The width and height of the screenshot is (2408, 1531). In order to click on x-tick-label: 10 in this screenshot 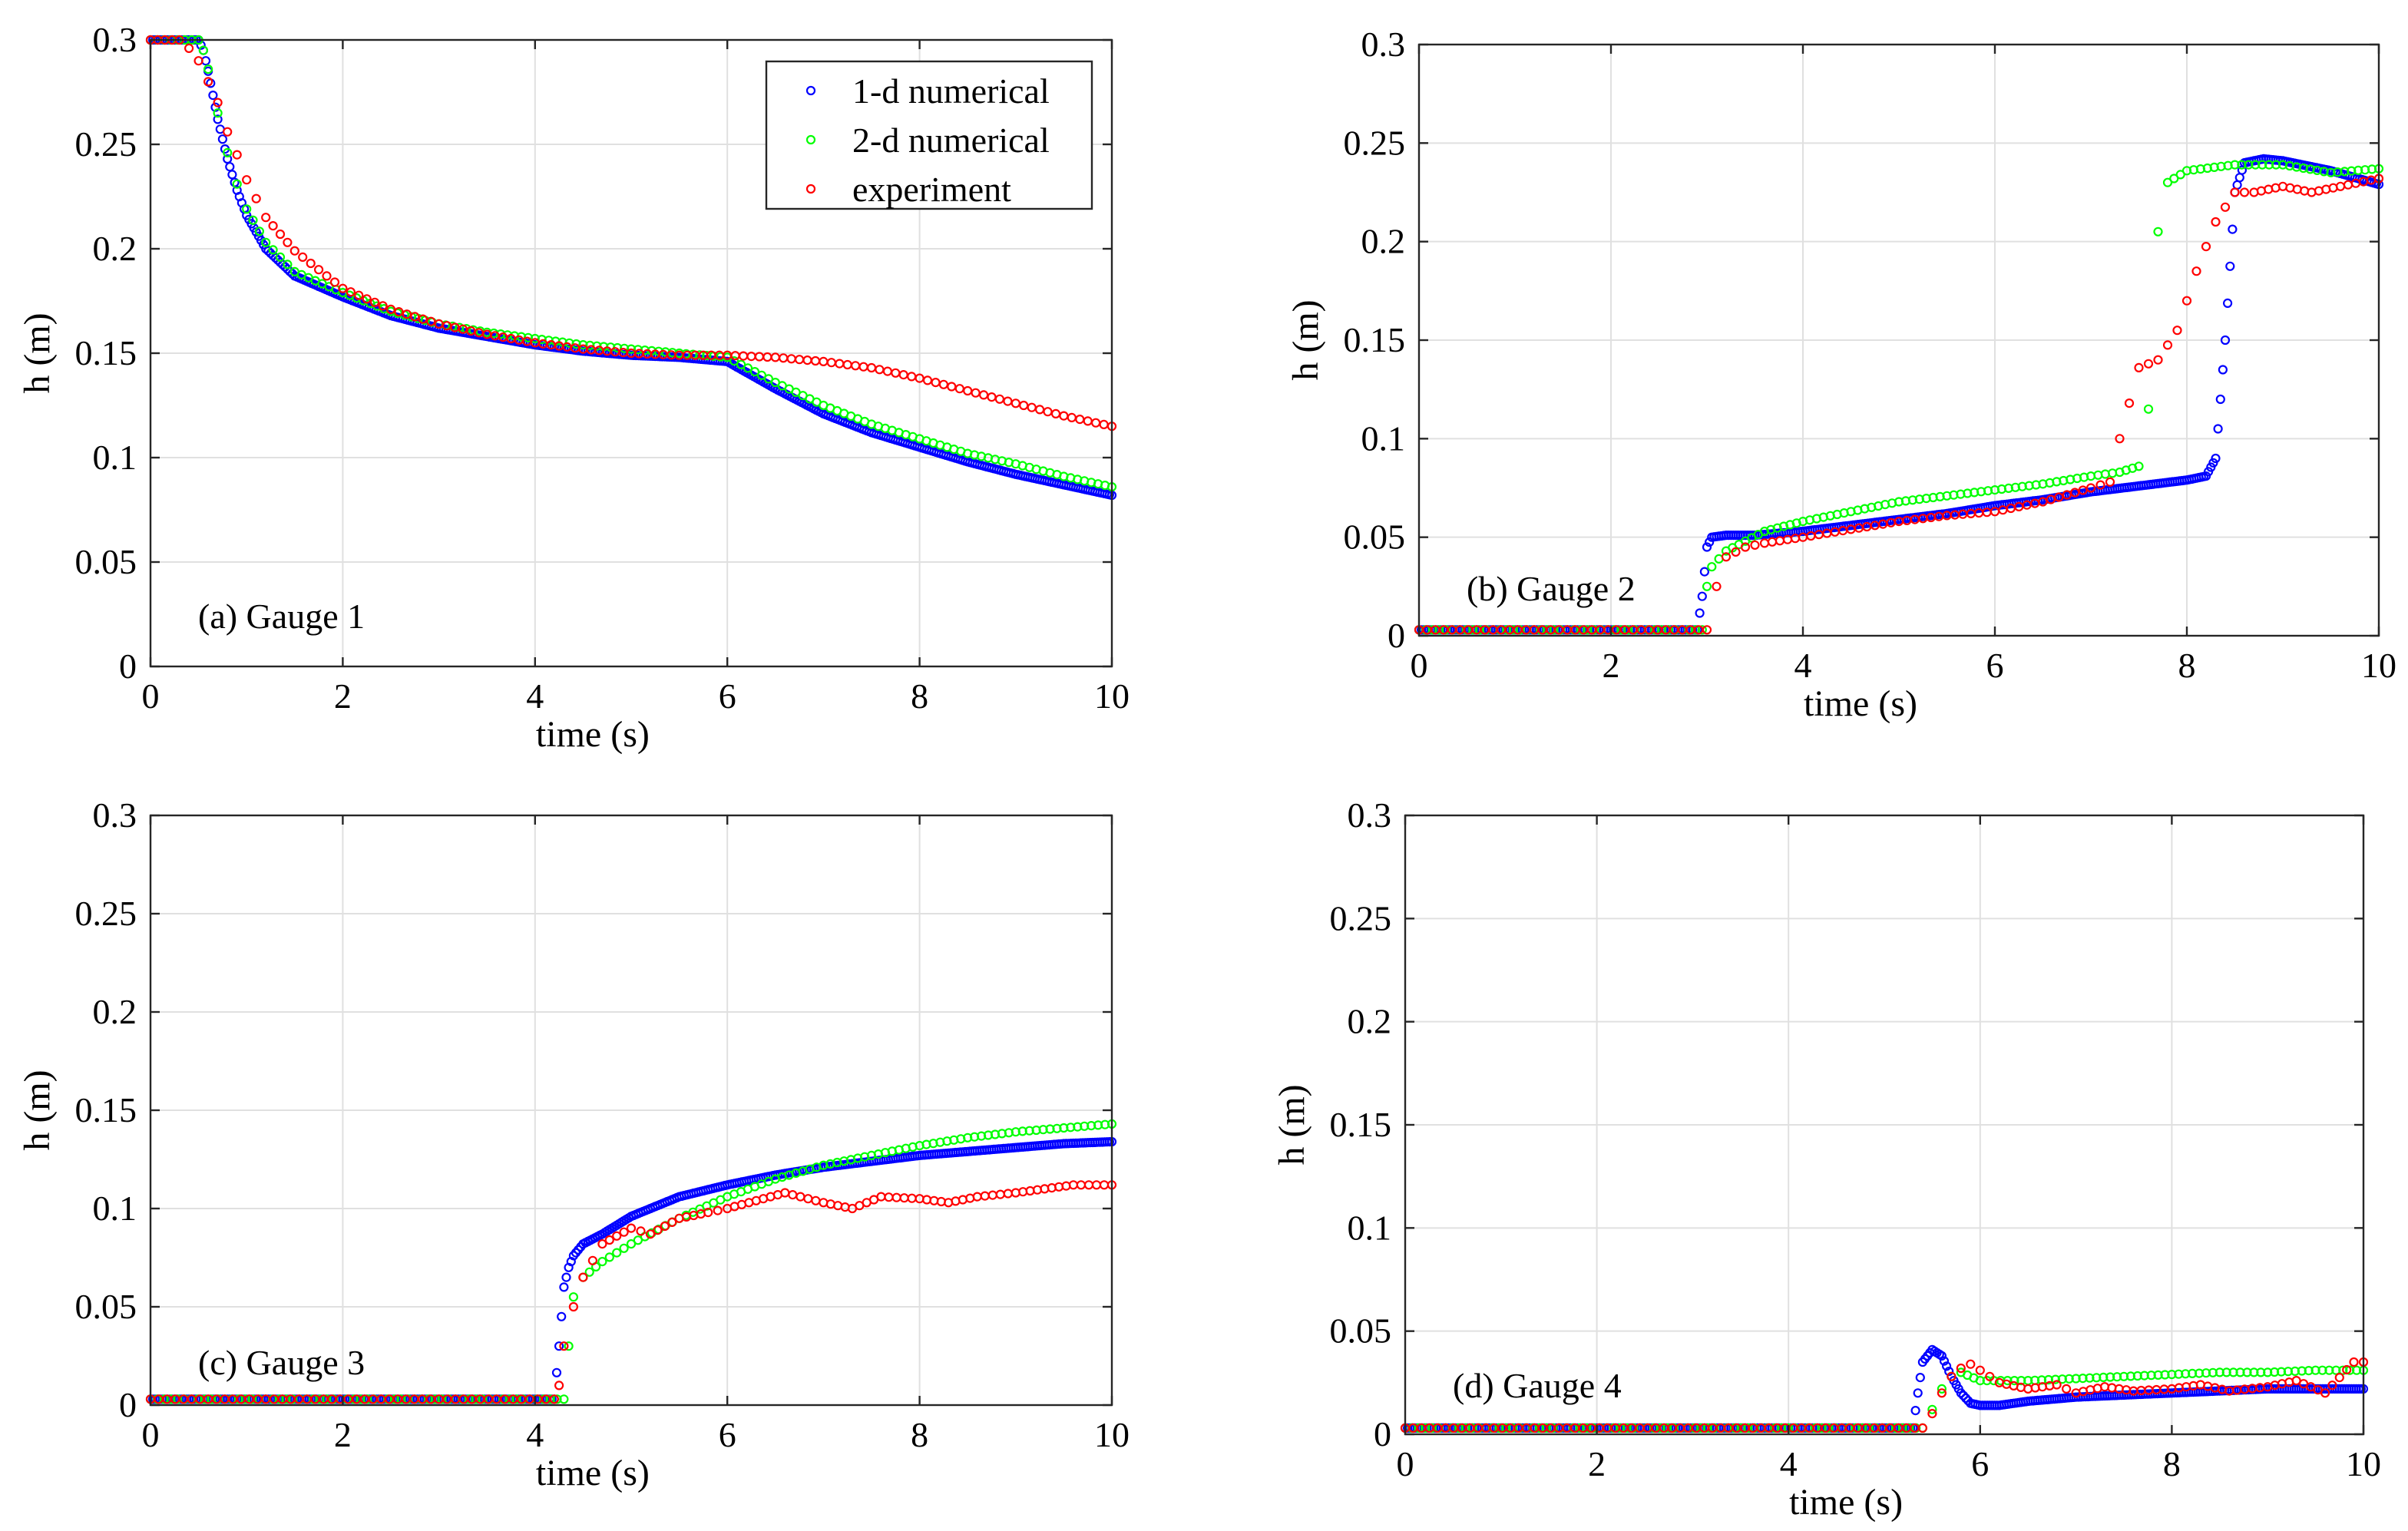, I will do `click(2364, 1463)`.